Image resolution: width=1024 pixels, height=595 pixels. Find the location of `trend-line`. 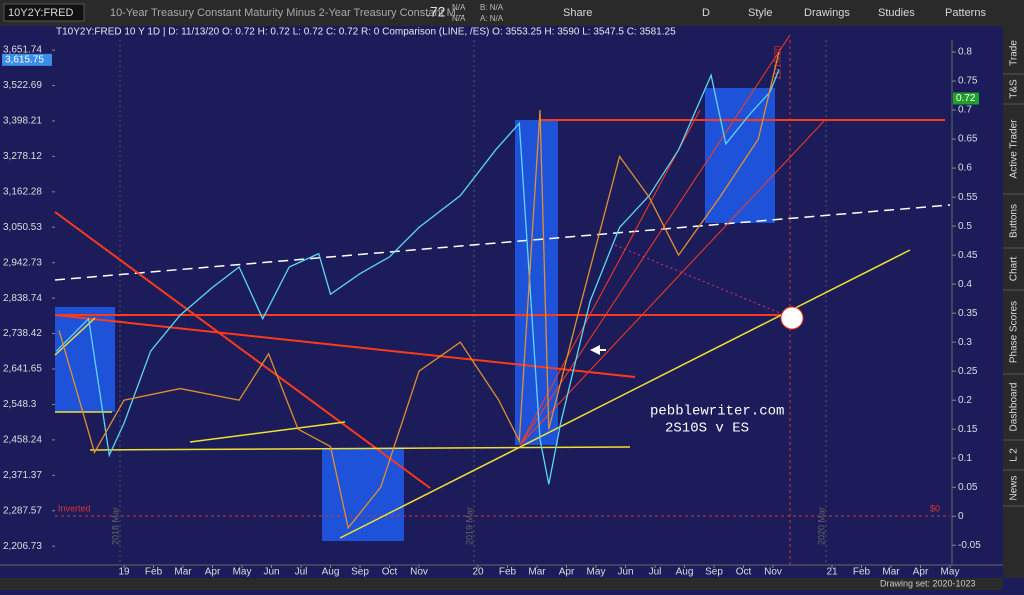

trend-line is located at coordinates (345, 346).